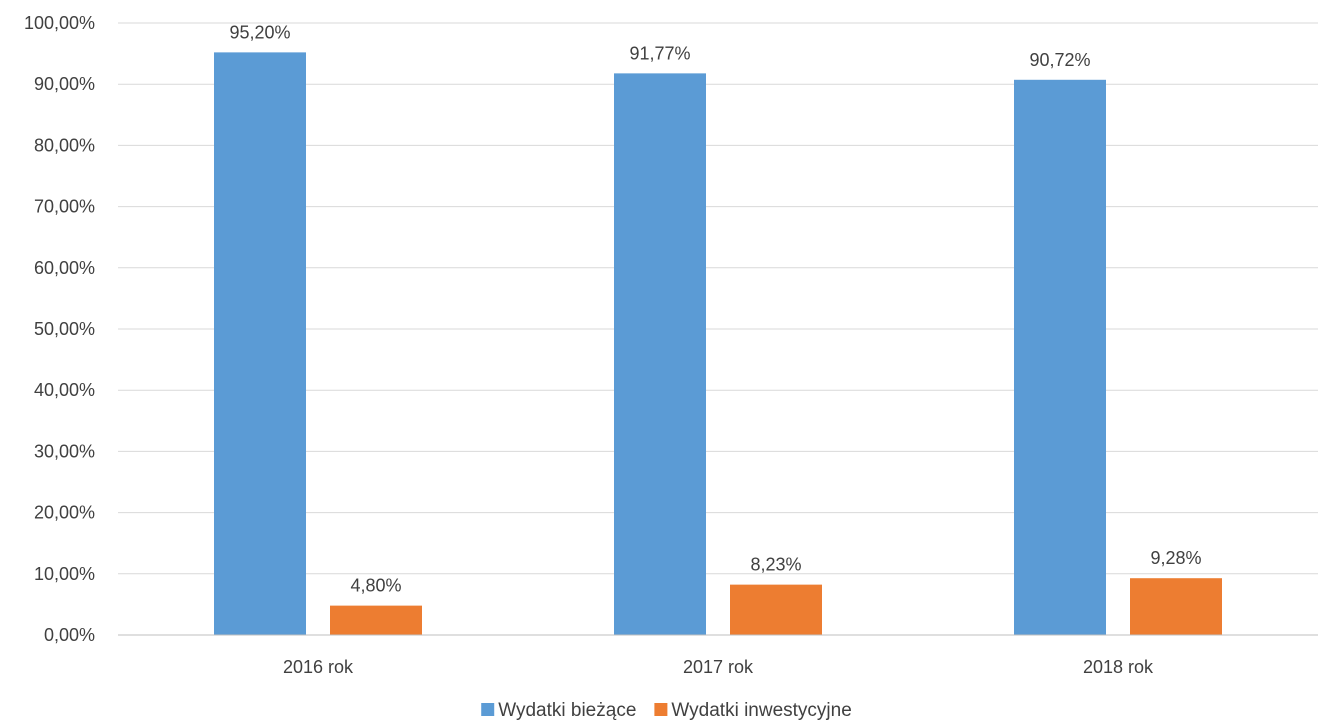 Image resolution: width=1333 pixels, height=728 pixels. Describe the element at coordinates (64, 145) in the screenshot. I see `y-tick-label: 80,00%` at that location.